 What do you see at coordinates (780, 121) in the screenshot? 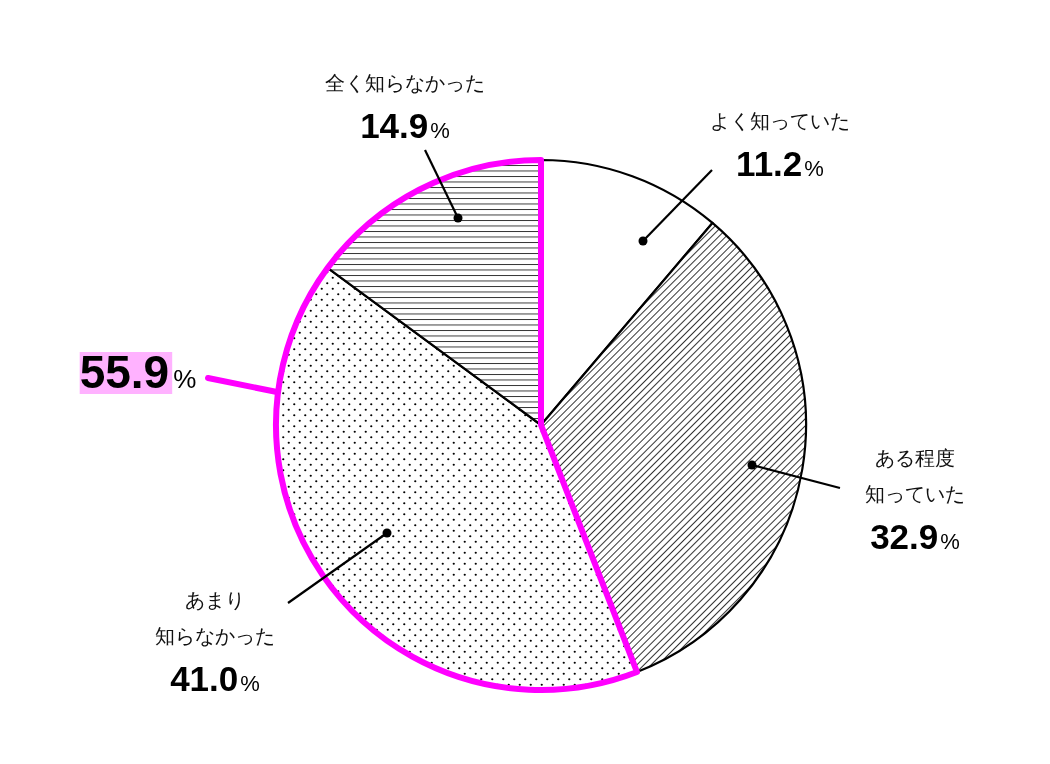
I see `slice-label: よく知っていた` at bounding box center [780, 121].